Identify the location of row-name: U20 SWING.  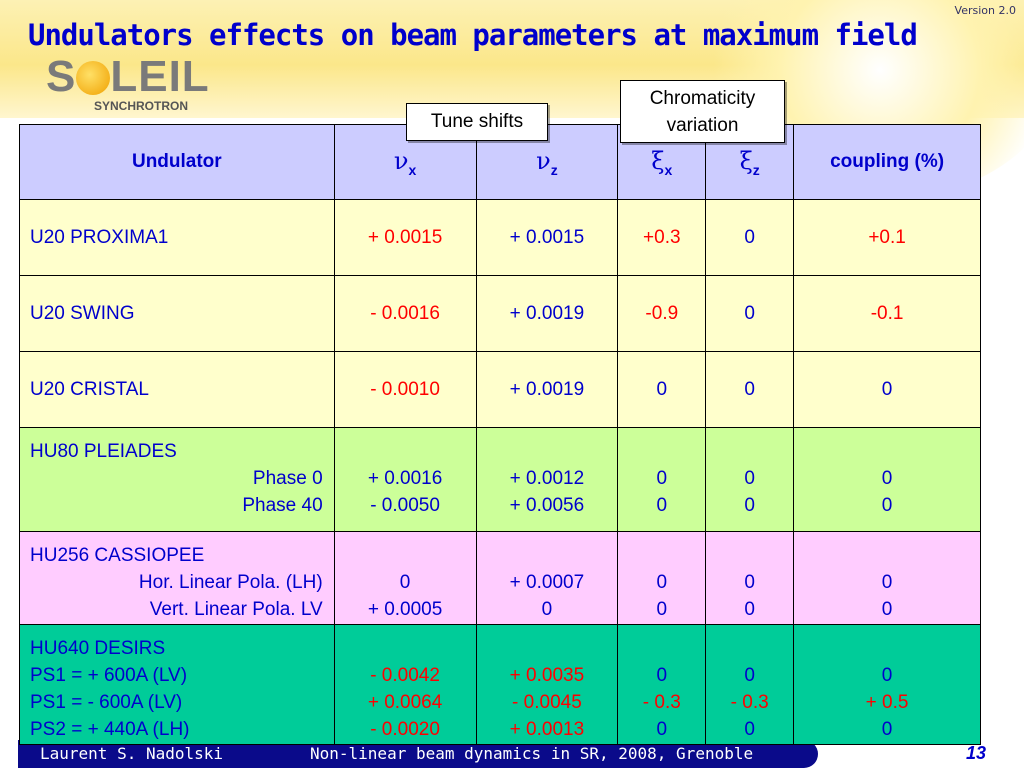
(177, 313).